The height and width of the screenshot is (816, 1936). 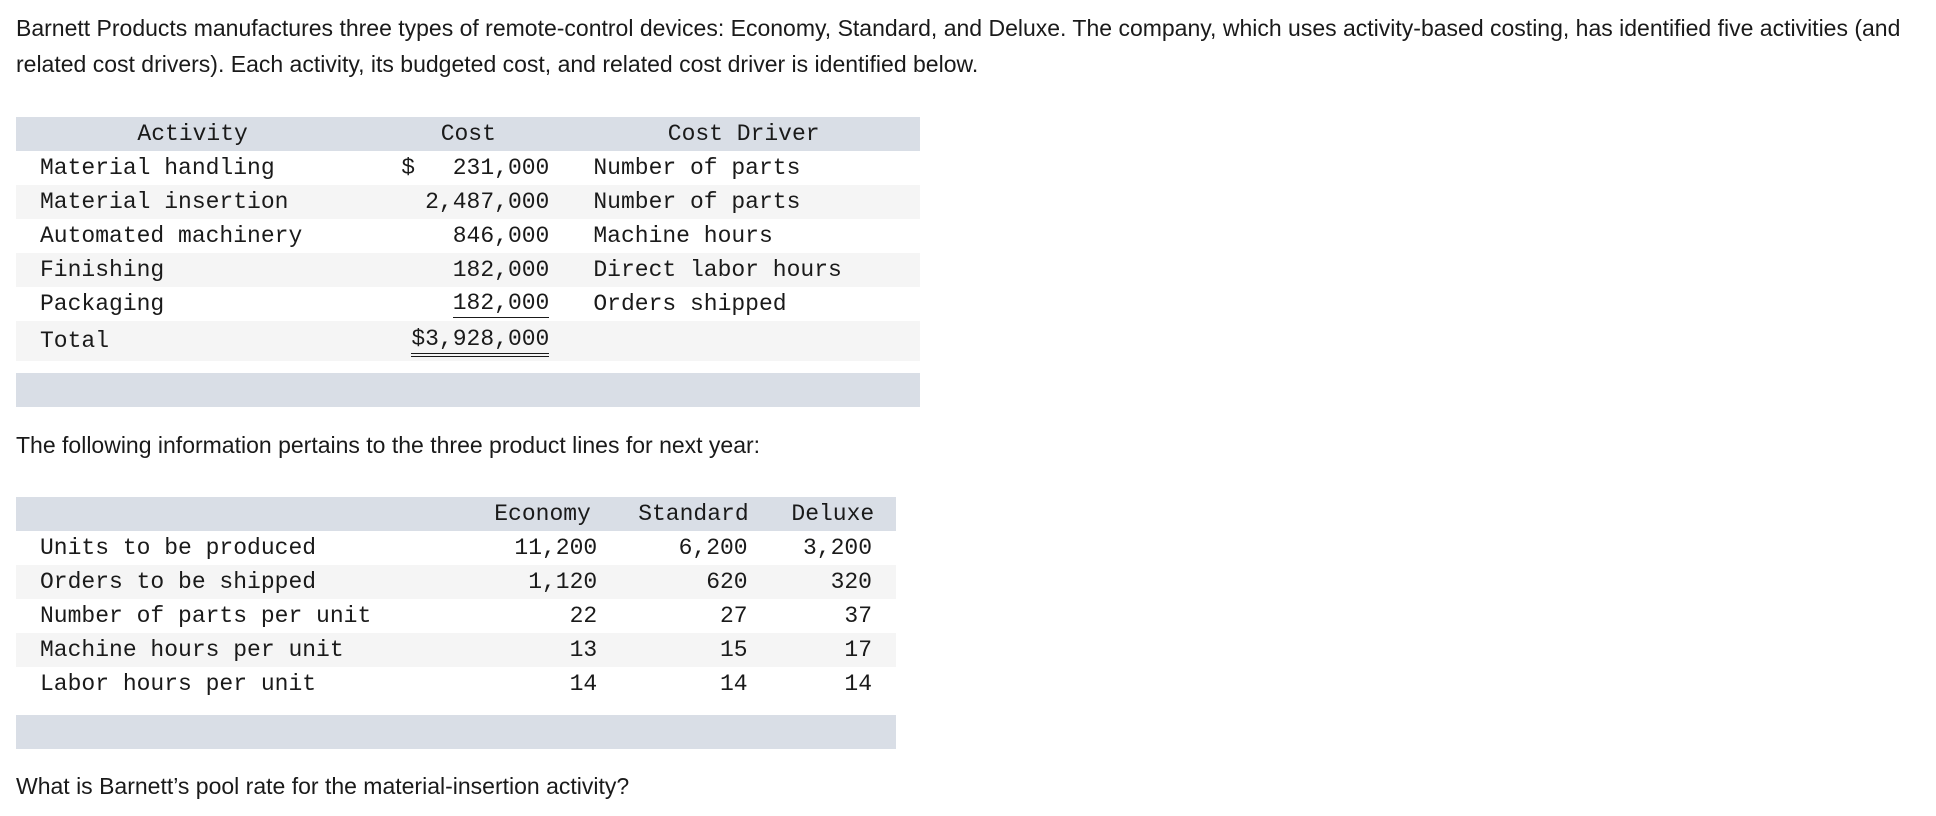 I want to click on deluxe-value: 14, so click(x=858, y=684).